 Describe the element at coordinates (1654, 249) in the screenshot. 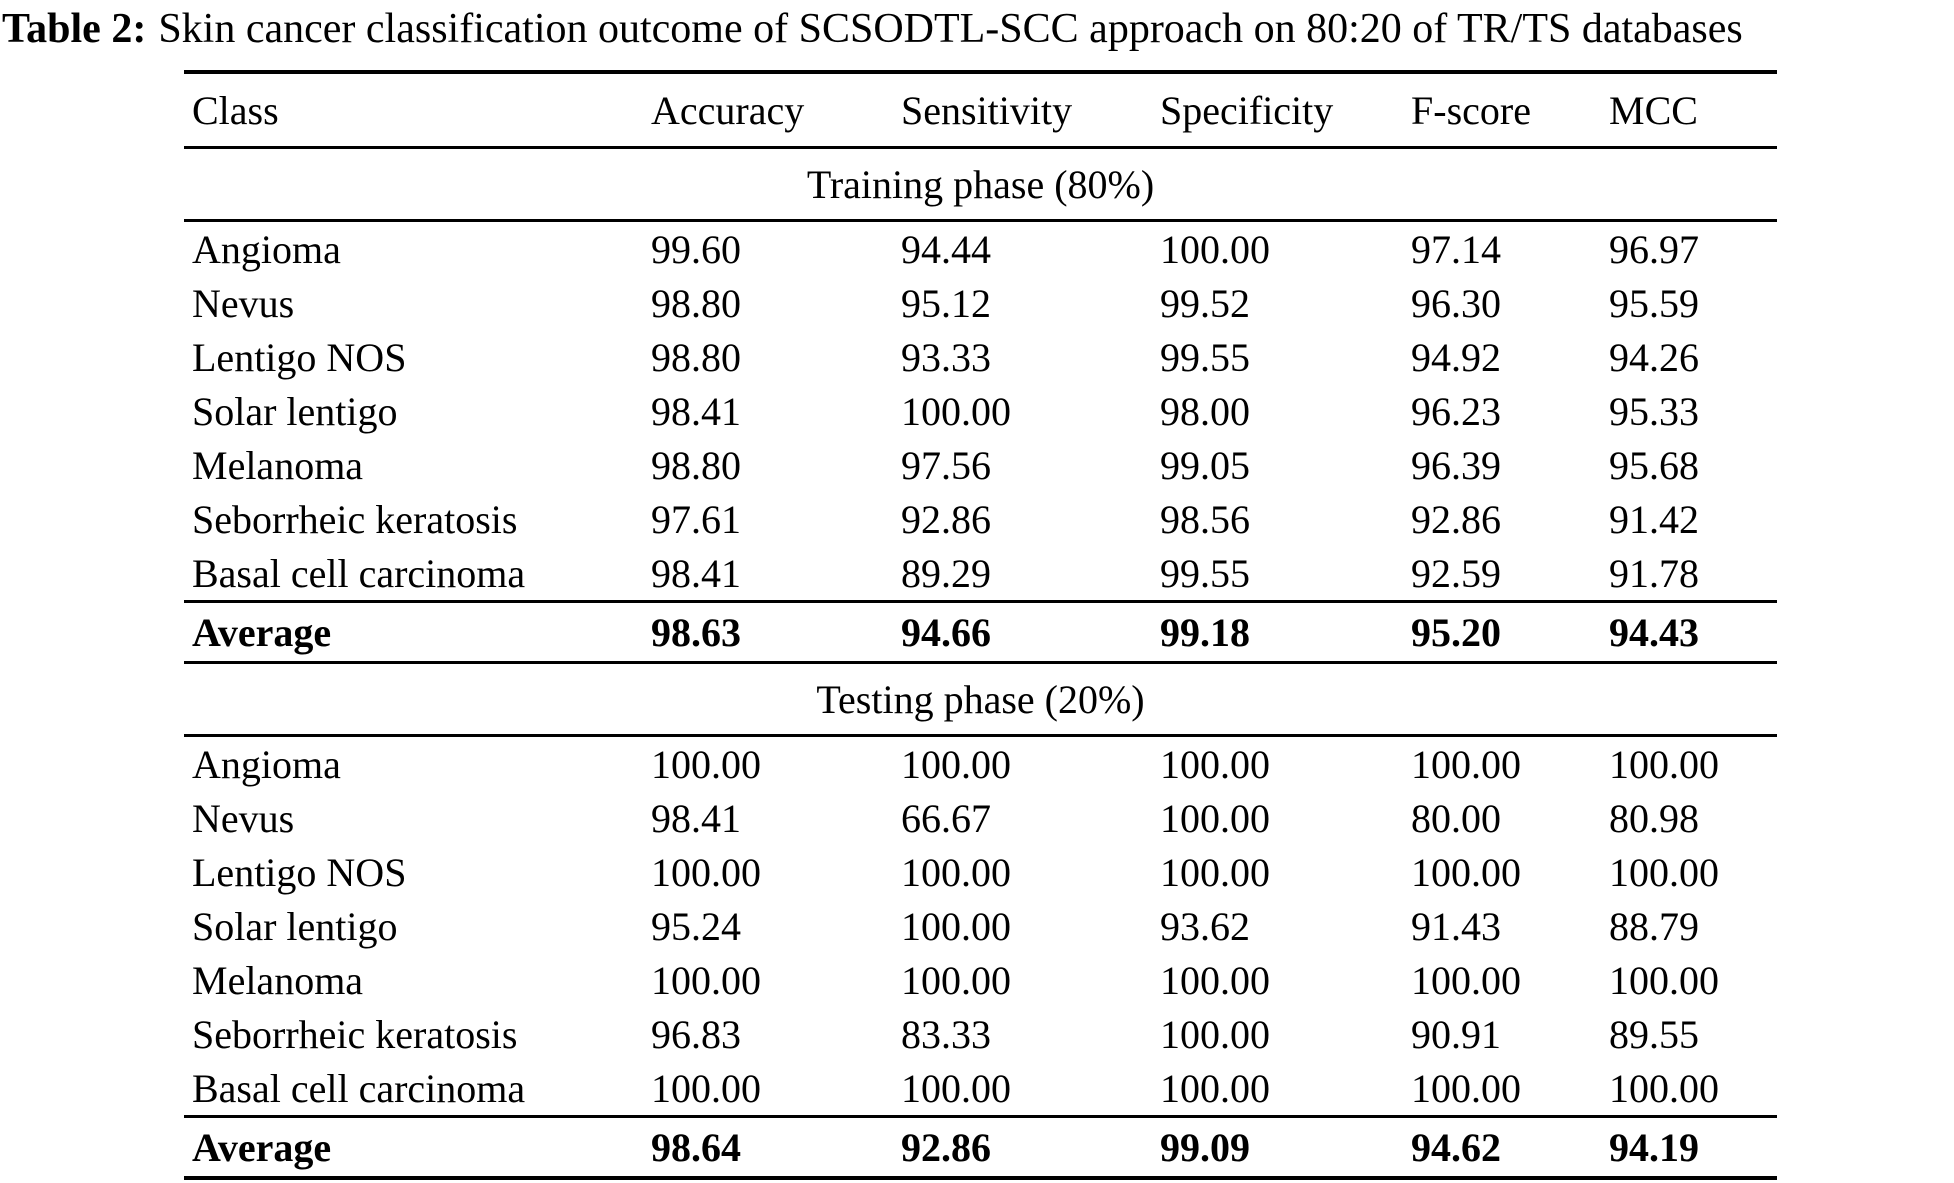

I see `value-cell: 96.97` at that location.